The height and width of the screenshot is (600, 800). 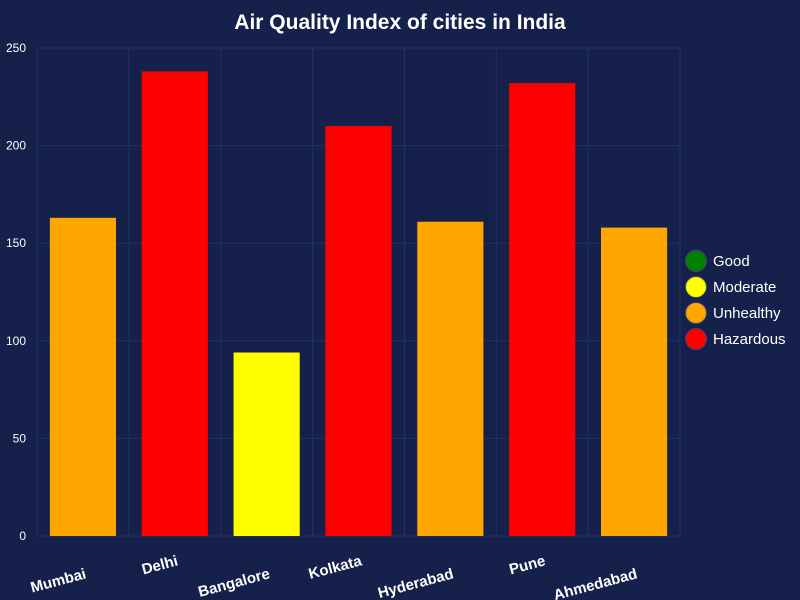 What do you see at coordinates (358, 331) in the screenshot?
I see `bar-kolkata` at bounding box center [358, 331].